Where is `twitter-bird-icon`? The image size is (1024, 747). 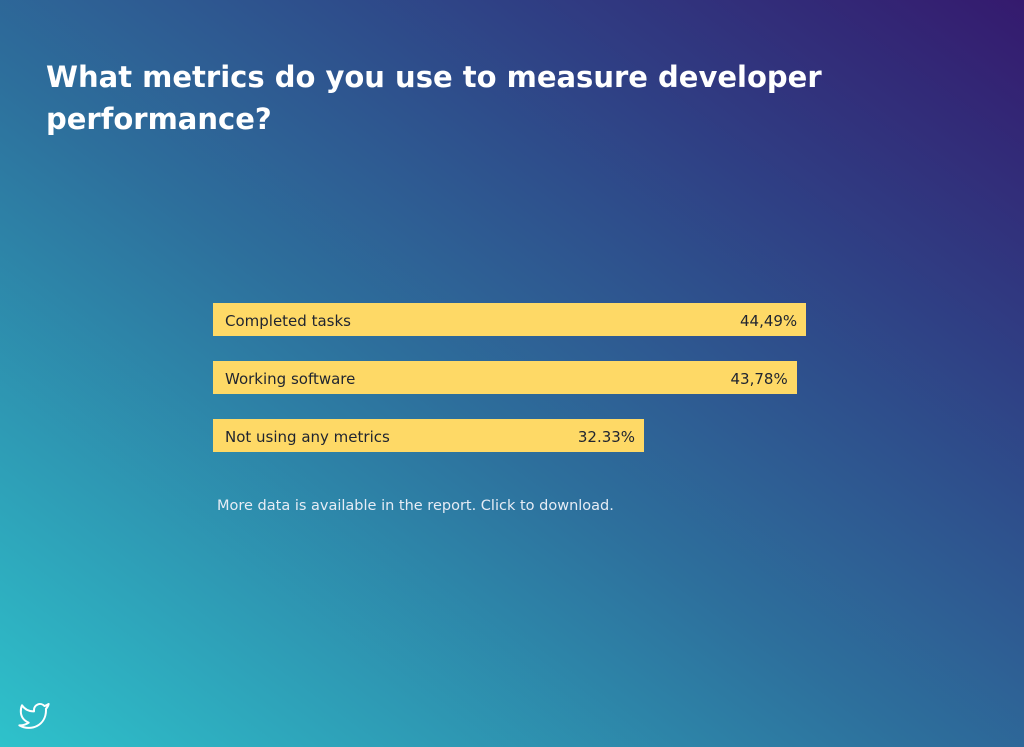 twitter-bird-icon is located at coordinates (34, 716).